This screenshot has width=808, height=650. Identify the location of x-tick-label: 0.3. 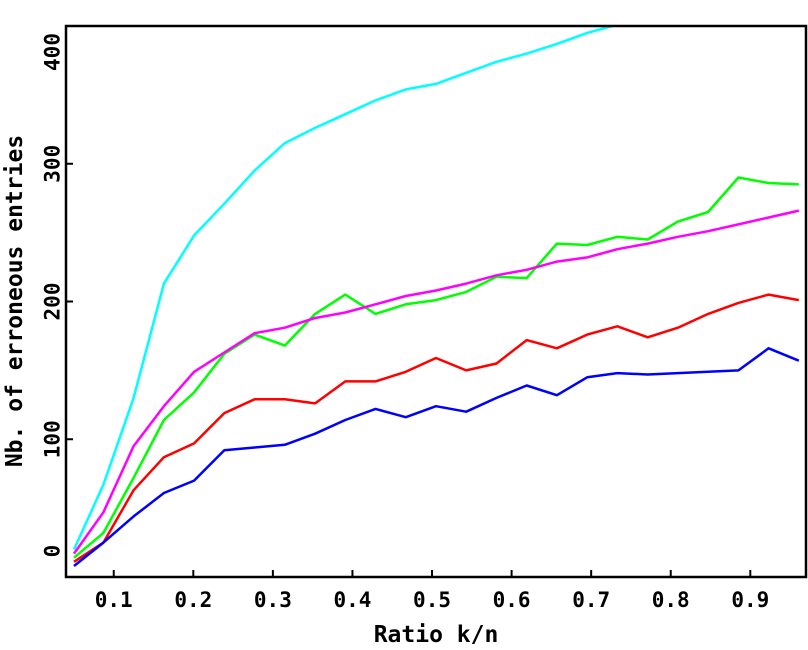
(273, 600).